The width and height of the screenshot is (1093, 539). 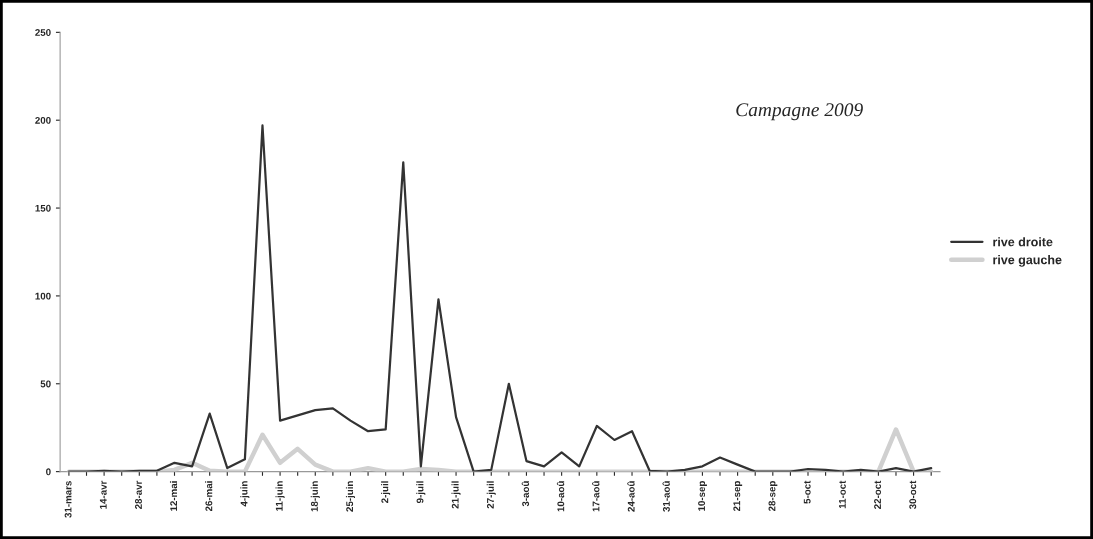 What do you see at coordinates (48, 472) in the screenshot?
I see `y-tick-label: 0` at bounding box center [48, 472].